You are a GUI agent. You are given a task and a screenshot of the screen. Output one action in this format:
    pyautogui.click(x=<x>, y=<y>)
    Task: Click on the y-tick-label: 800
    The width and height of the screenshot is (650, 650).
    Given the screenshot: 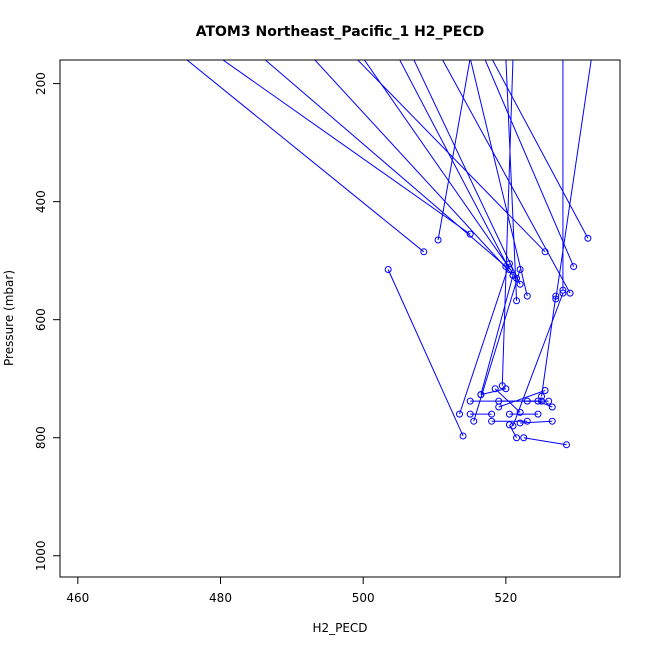 What is the action you would take?
    pyautogui.click(x=41, y=437)
    